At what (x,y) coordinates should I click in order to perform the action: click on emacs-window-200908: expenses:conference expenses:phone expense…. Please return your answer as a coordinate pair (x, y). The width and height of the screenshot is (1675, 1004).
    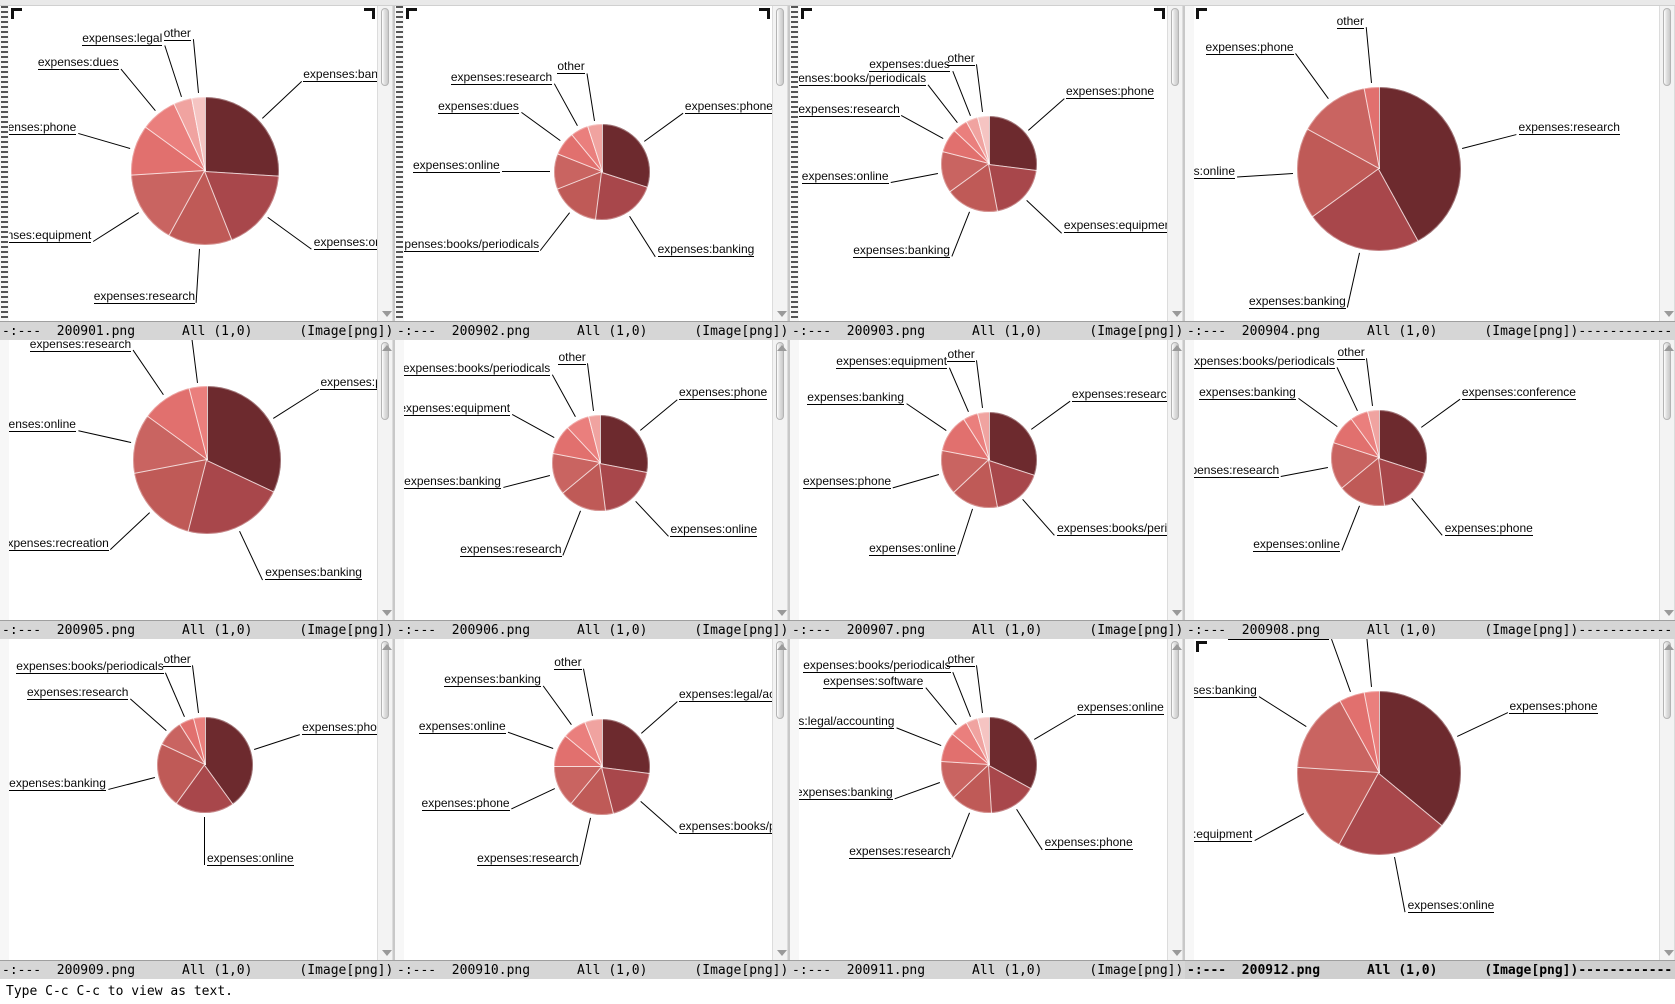
    Looking at the image, I should click on (1430, 489).